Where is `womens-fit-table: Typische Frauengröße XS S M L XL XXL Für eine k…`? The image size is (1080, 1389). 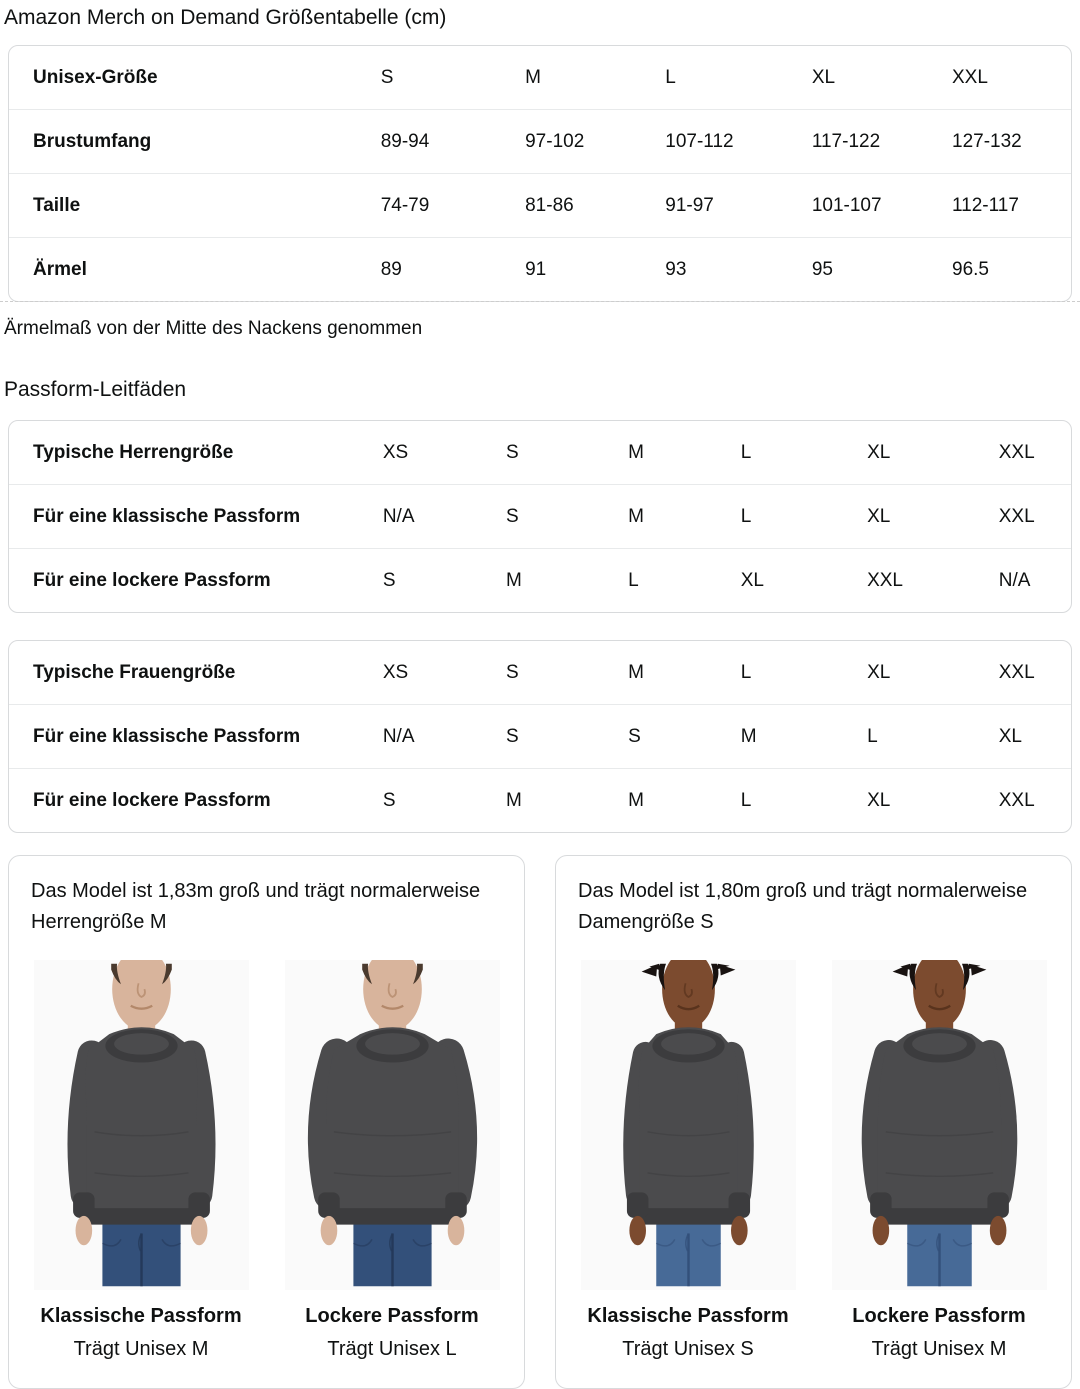 womens-fit-table: Typische Frauengröße XS S M L XL XXL Für eine k… is located at coordinates (540, 736).